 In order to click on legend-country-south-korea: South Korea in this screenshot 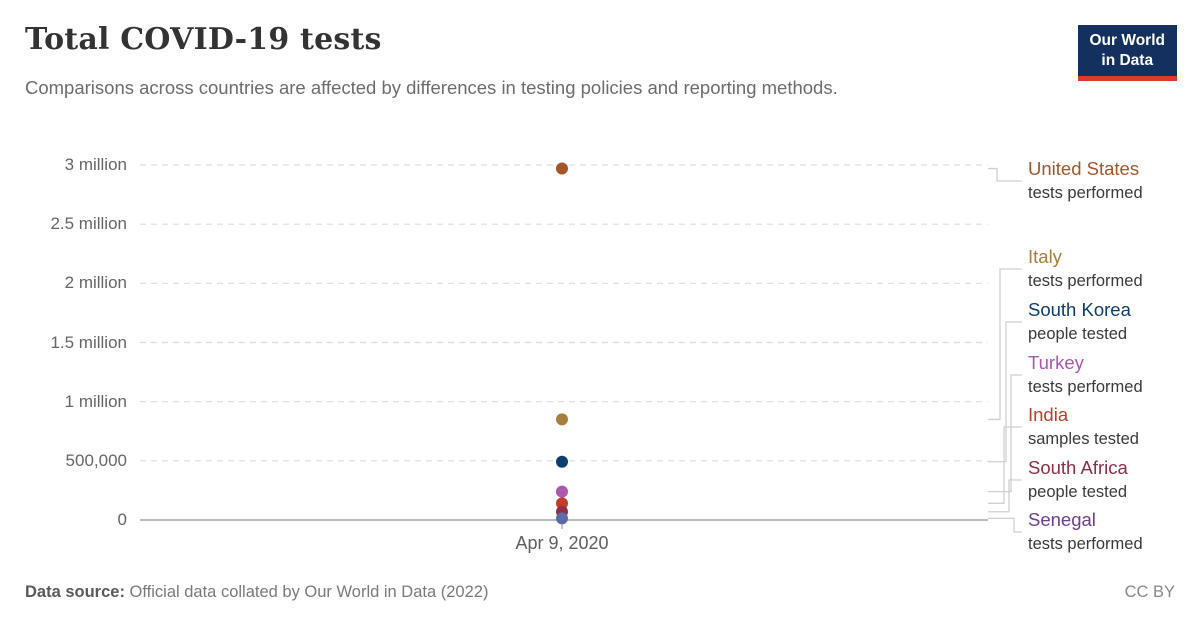, I will do `click(1079, 309)`.